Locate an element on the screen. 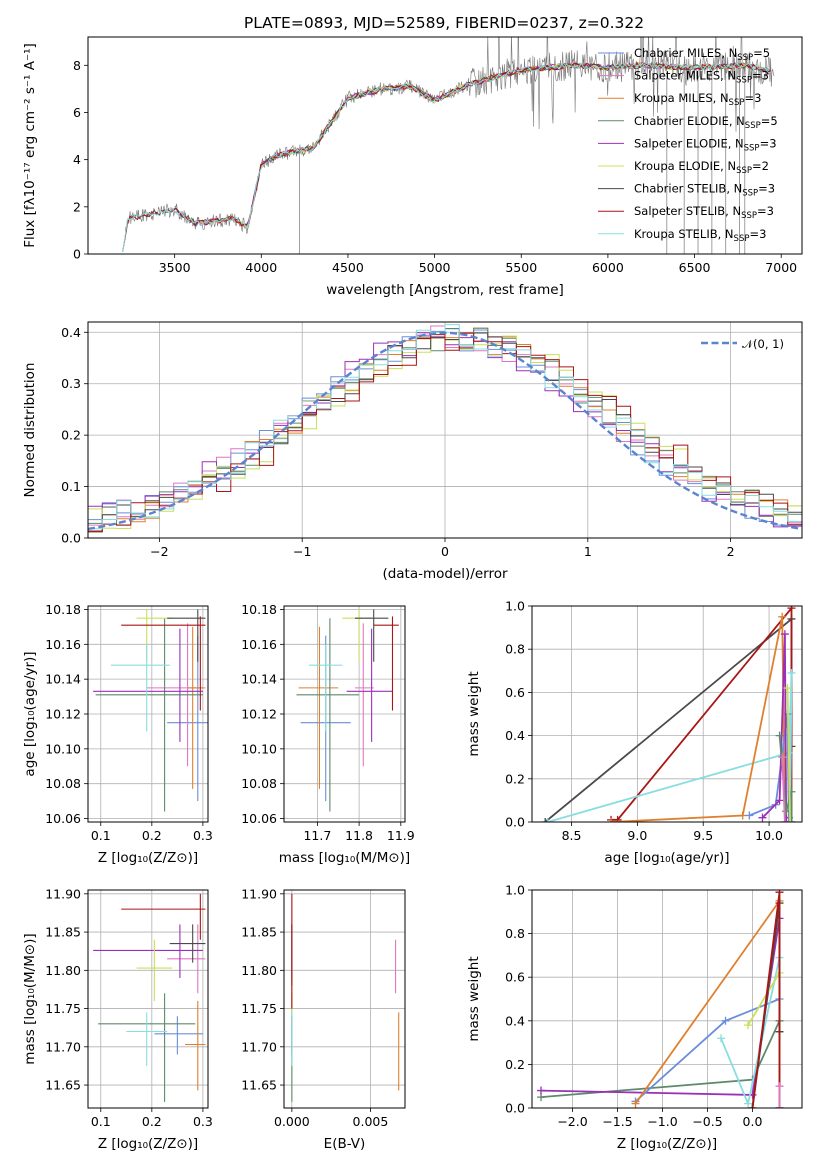 This screenshot has height=1170, width=819. x-tick-label: 0.1 is located at coordinates (101, 835).